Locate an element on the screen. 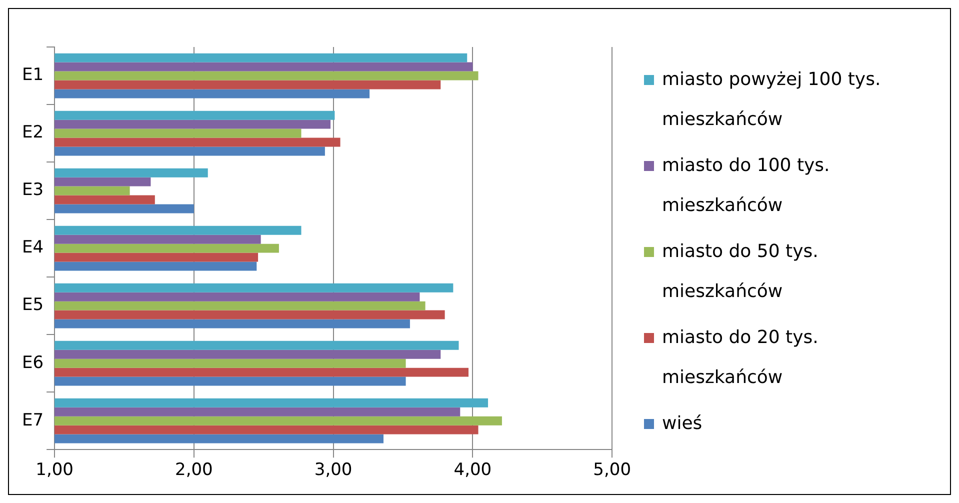 This screenshot has width=959, height=503. y-tick-label: E5 is located at coordinates (33, 305).